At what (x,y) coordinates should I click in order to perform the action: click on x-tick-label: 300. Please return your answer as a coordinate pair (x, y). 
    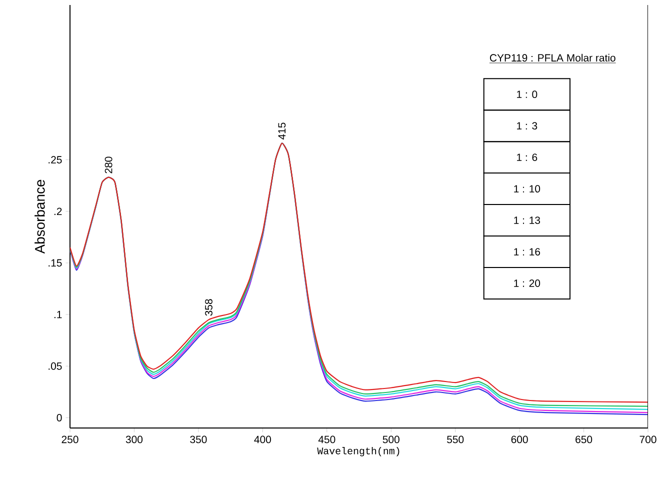
    Looking at the image, I should click on (134, 440).